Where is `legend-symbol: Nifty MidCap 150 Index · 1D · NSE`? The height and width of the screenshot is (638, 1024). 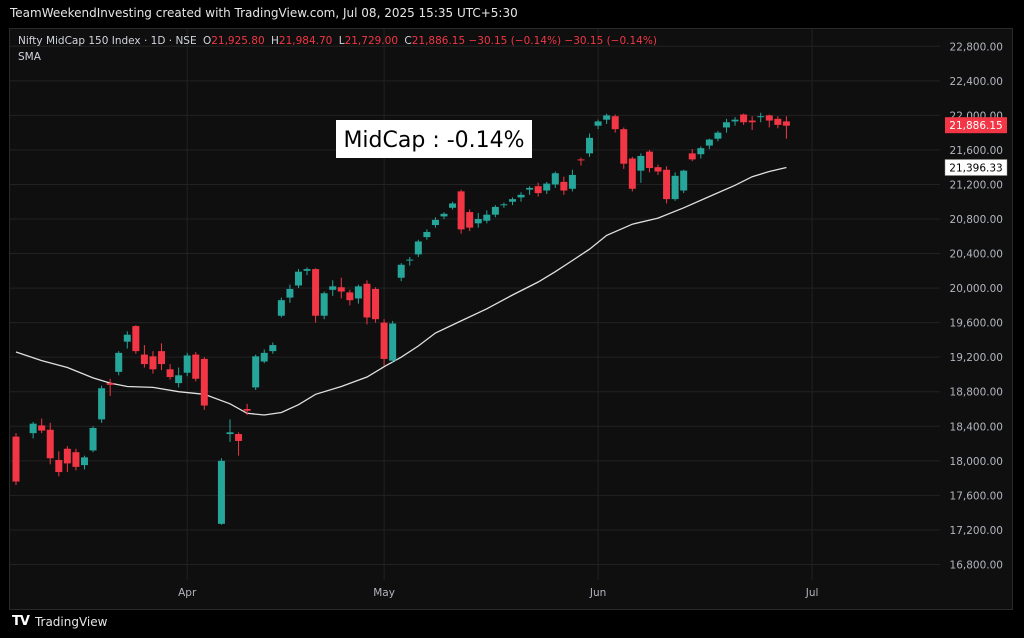
legend-symbol: Nifty MidCap 150 Index · 1D · NSE is located at coordinates (107, 41).